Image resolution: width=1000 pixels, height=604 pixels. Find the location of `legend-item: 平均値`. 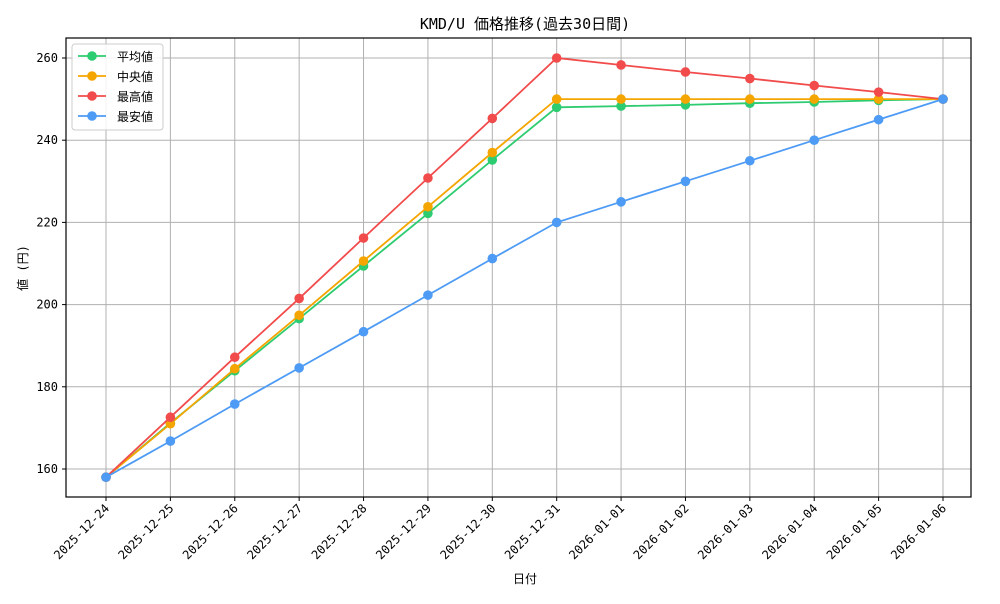

legend-item: 平均値 is located at coordinates (115, 56).